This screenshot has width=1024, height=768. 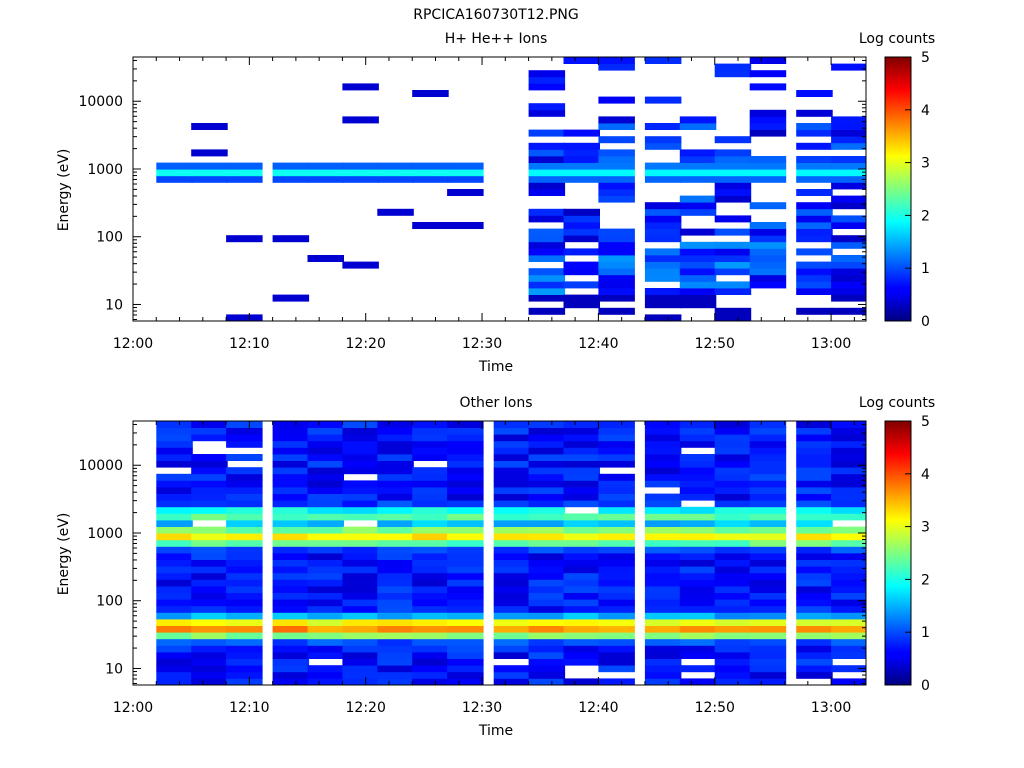 What do you see at coordinates (482, 708) in the screenshot?
I see `x-tick-label: 12:30` at bounding box center [482, 708].